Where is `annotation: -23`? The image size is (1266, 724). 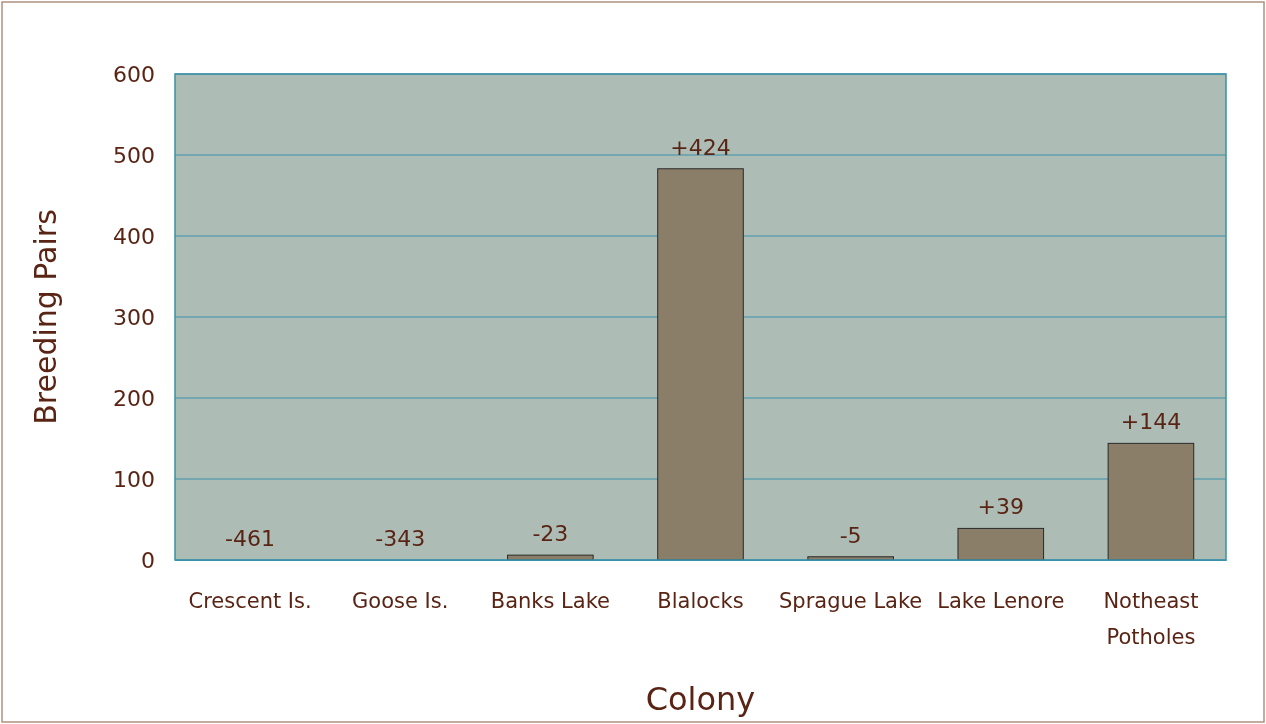 annotation: -23 is located at coordinates (550, 534).